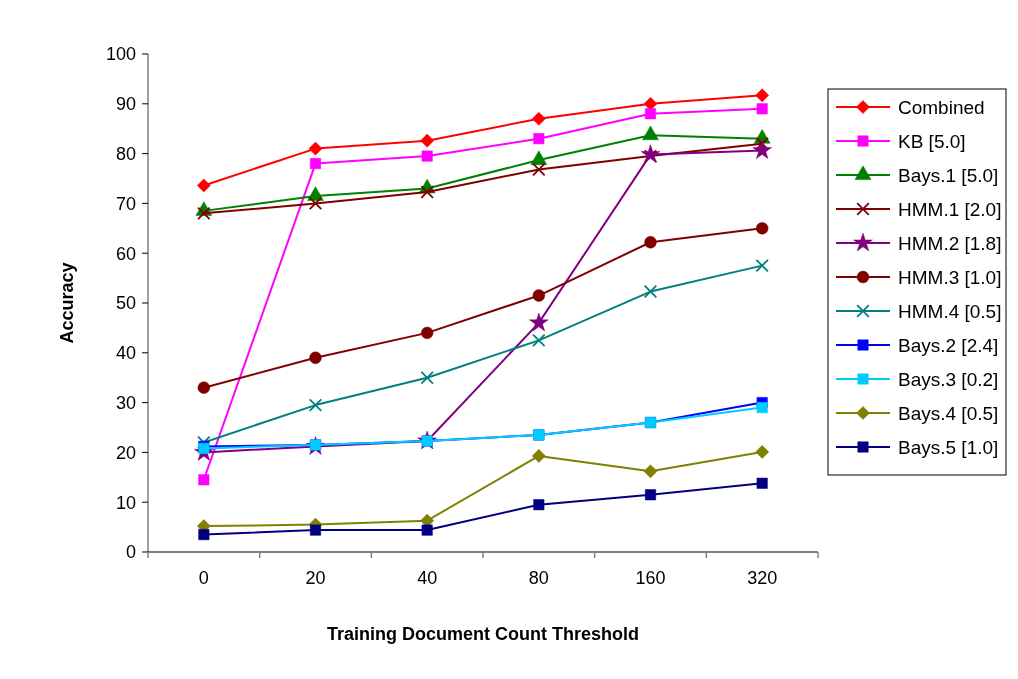 The height and width of the screenshot is (679, 1018). What do you see at coordinates (650, 578) in the screenshot?
I see `x-tick-label: 160` at bounding box center [650, 578].